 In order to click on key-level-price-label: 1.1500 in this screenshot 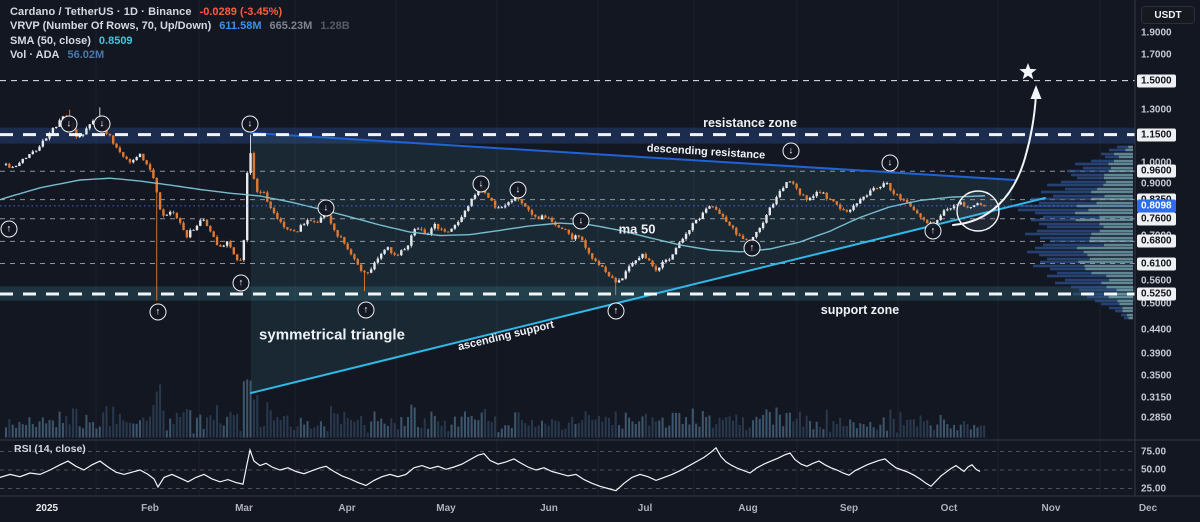, I will do `click(1156, 135)`.